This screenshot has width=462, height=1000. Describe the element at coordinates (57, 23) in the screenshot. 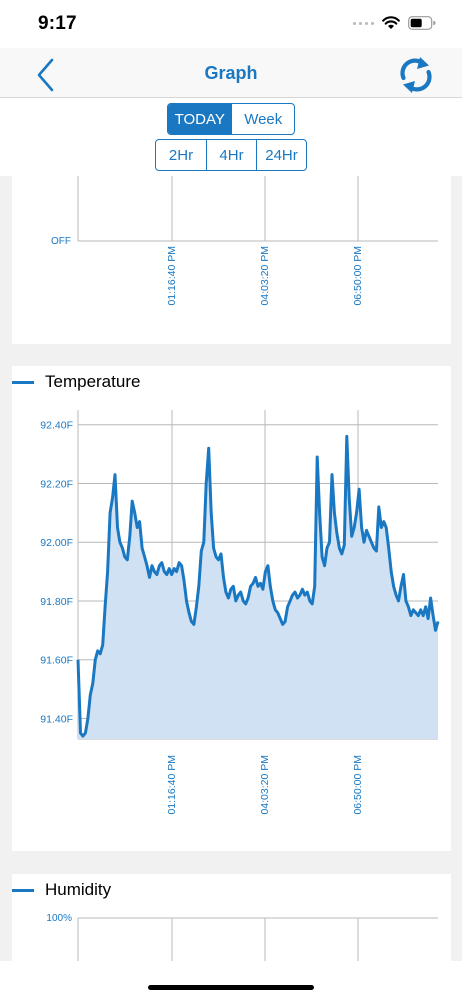

I see `status-time: 9:17` at that location.